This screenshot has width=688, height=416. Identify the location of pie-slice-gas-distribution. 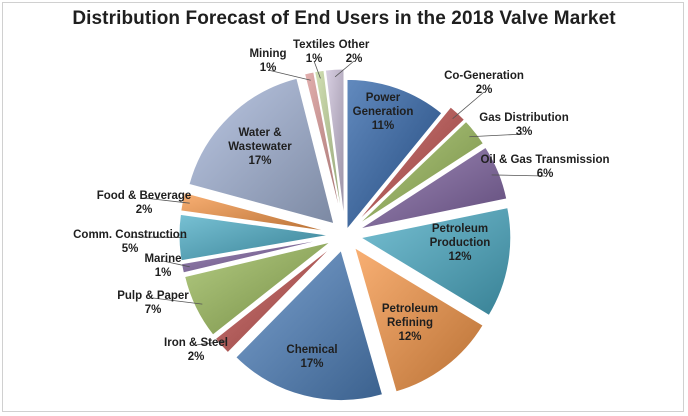
(421, 173).